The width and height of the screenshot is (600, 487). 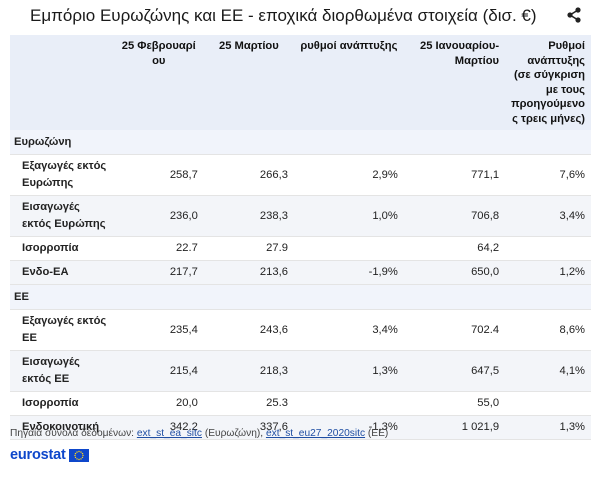 I want to click on share-icon, so click(x=574, y=15).